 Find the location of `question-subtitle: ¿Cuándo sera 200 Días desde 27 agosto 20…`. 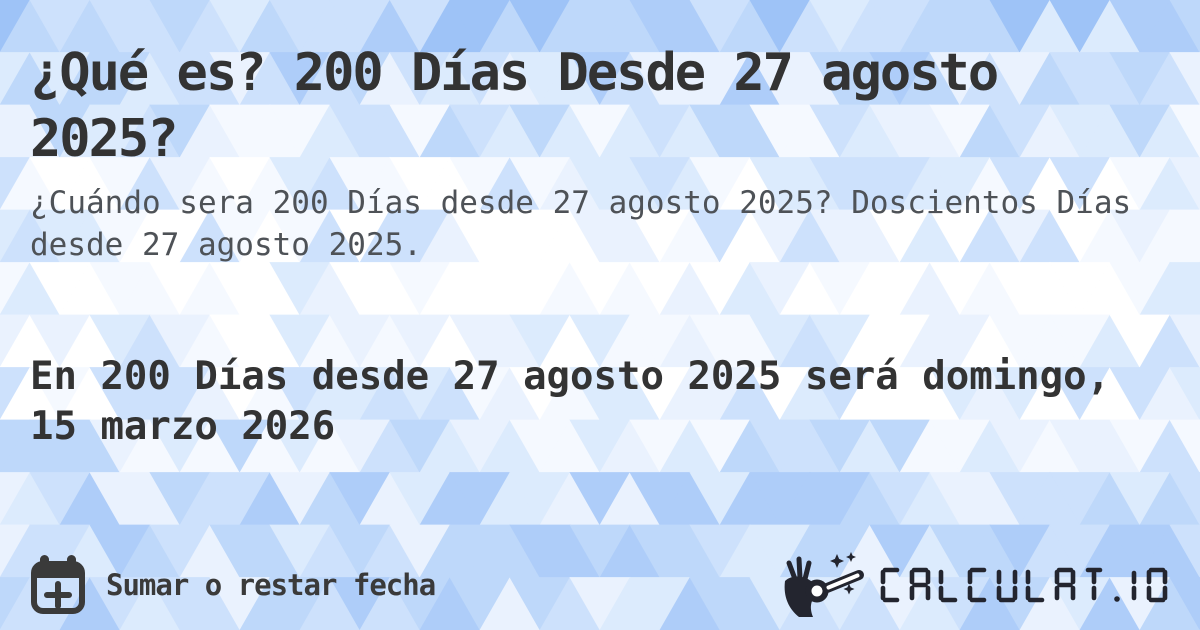

question-subtitle: ¿Cuándo sera 200 Días desde 27 agosto 20… is located at coordinates (581, 224).